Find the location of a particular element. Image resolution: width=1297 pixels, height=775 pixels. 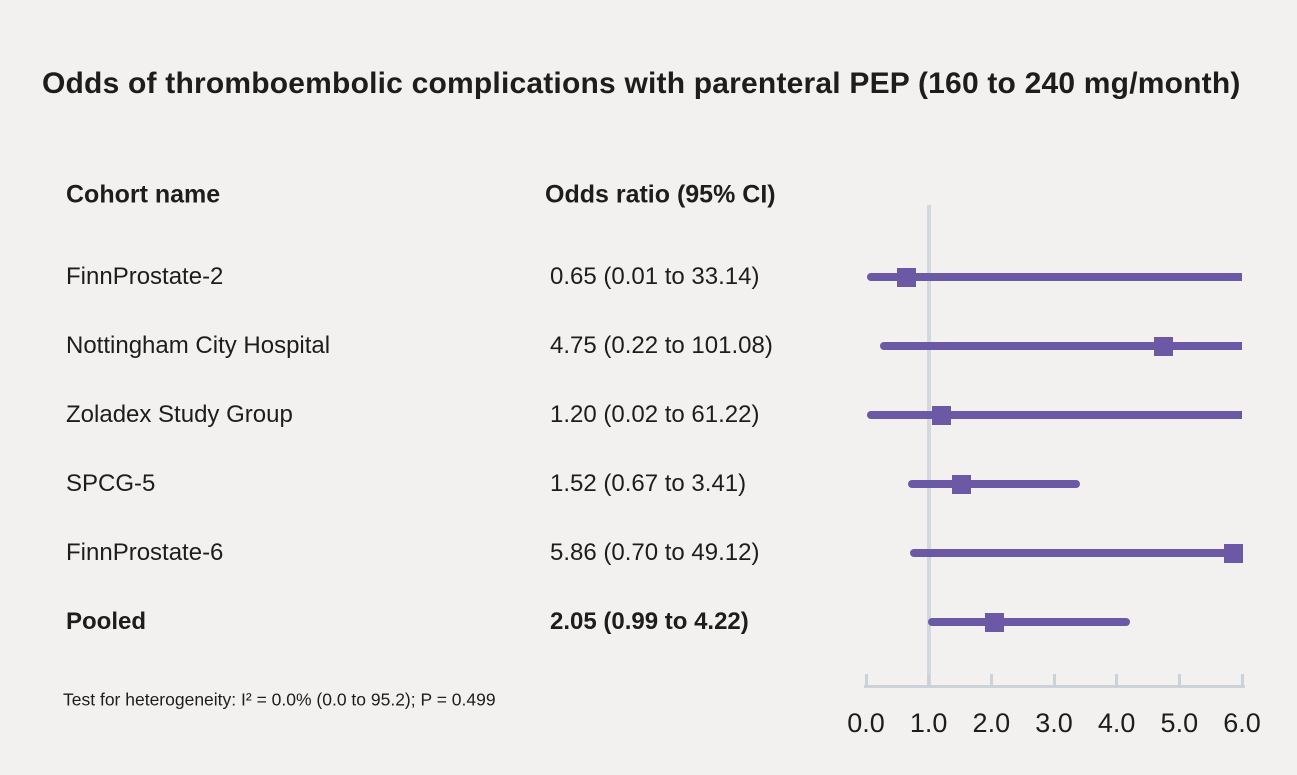

cohort-label: Zoladex Study Group is located at coordinates (179, 414).